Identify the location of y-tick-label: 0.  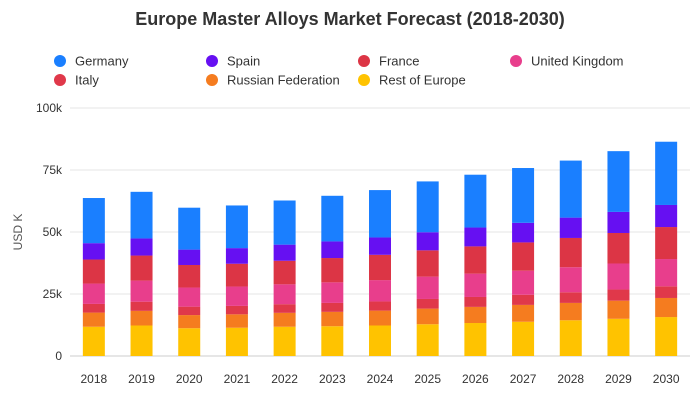
(58, 356).